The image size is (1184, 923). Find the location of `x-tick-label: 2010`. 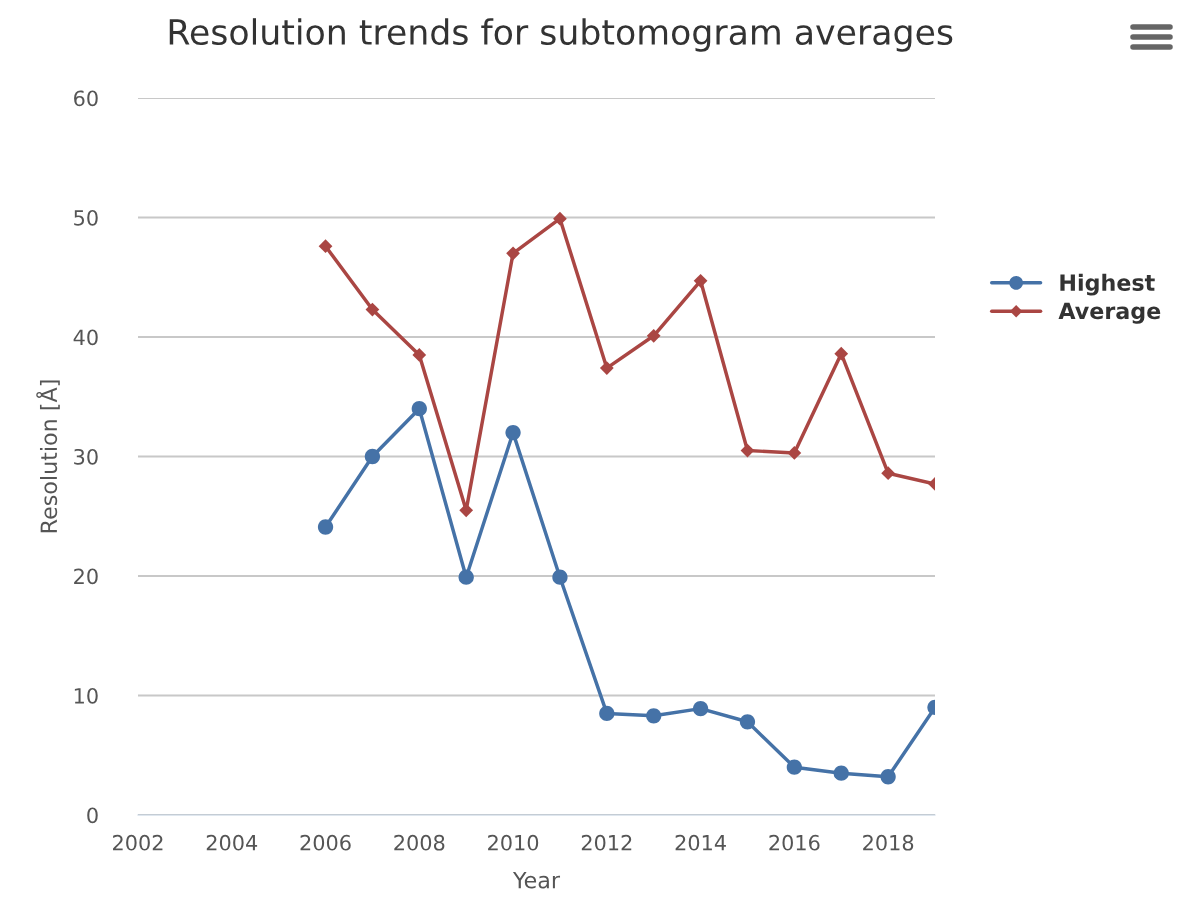

x-tick-label: 2010 is located at coordinates (513, 842).